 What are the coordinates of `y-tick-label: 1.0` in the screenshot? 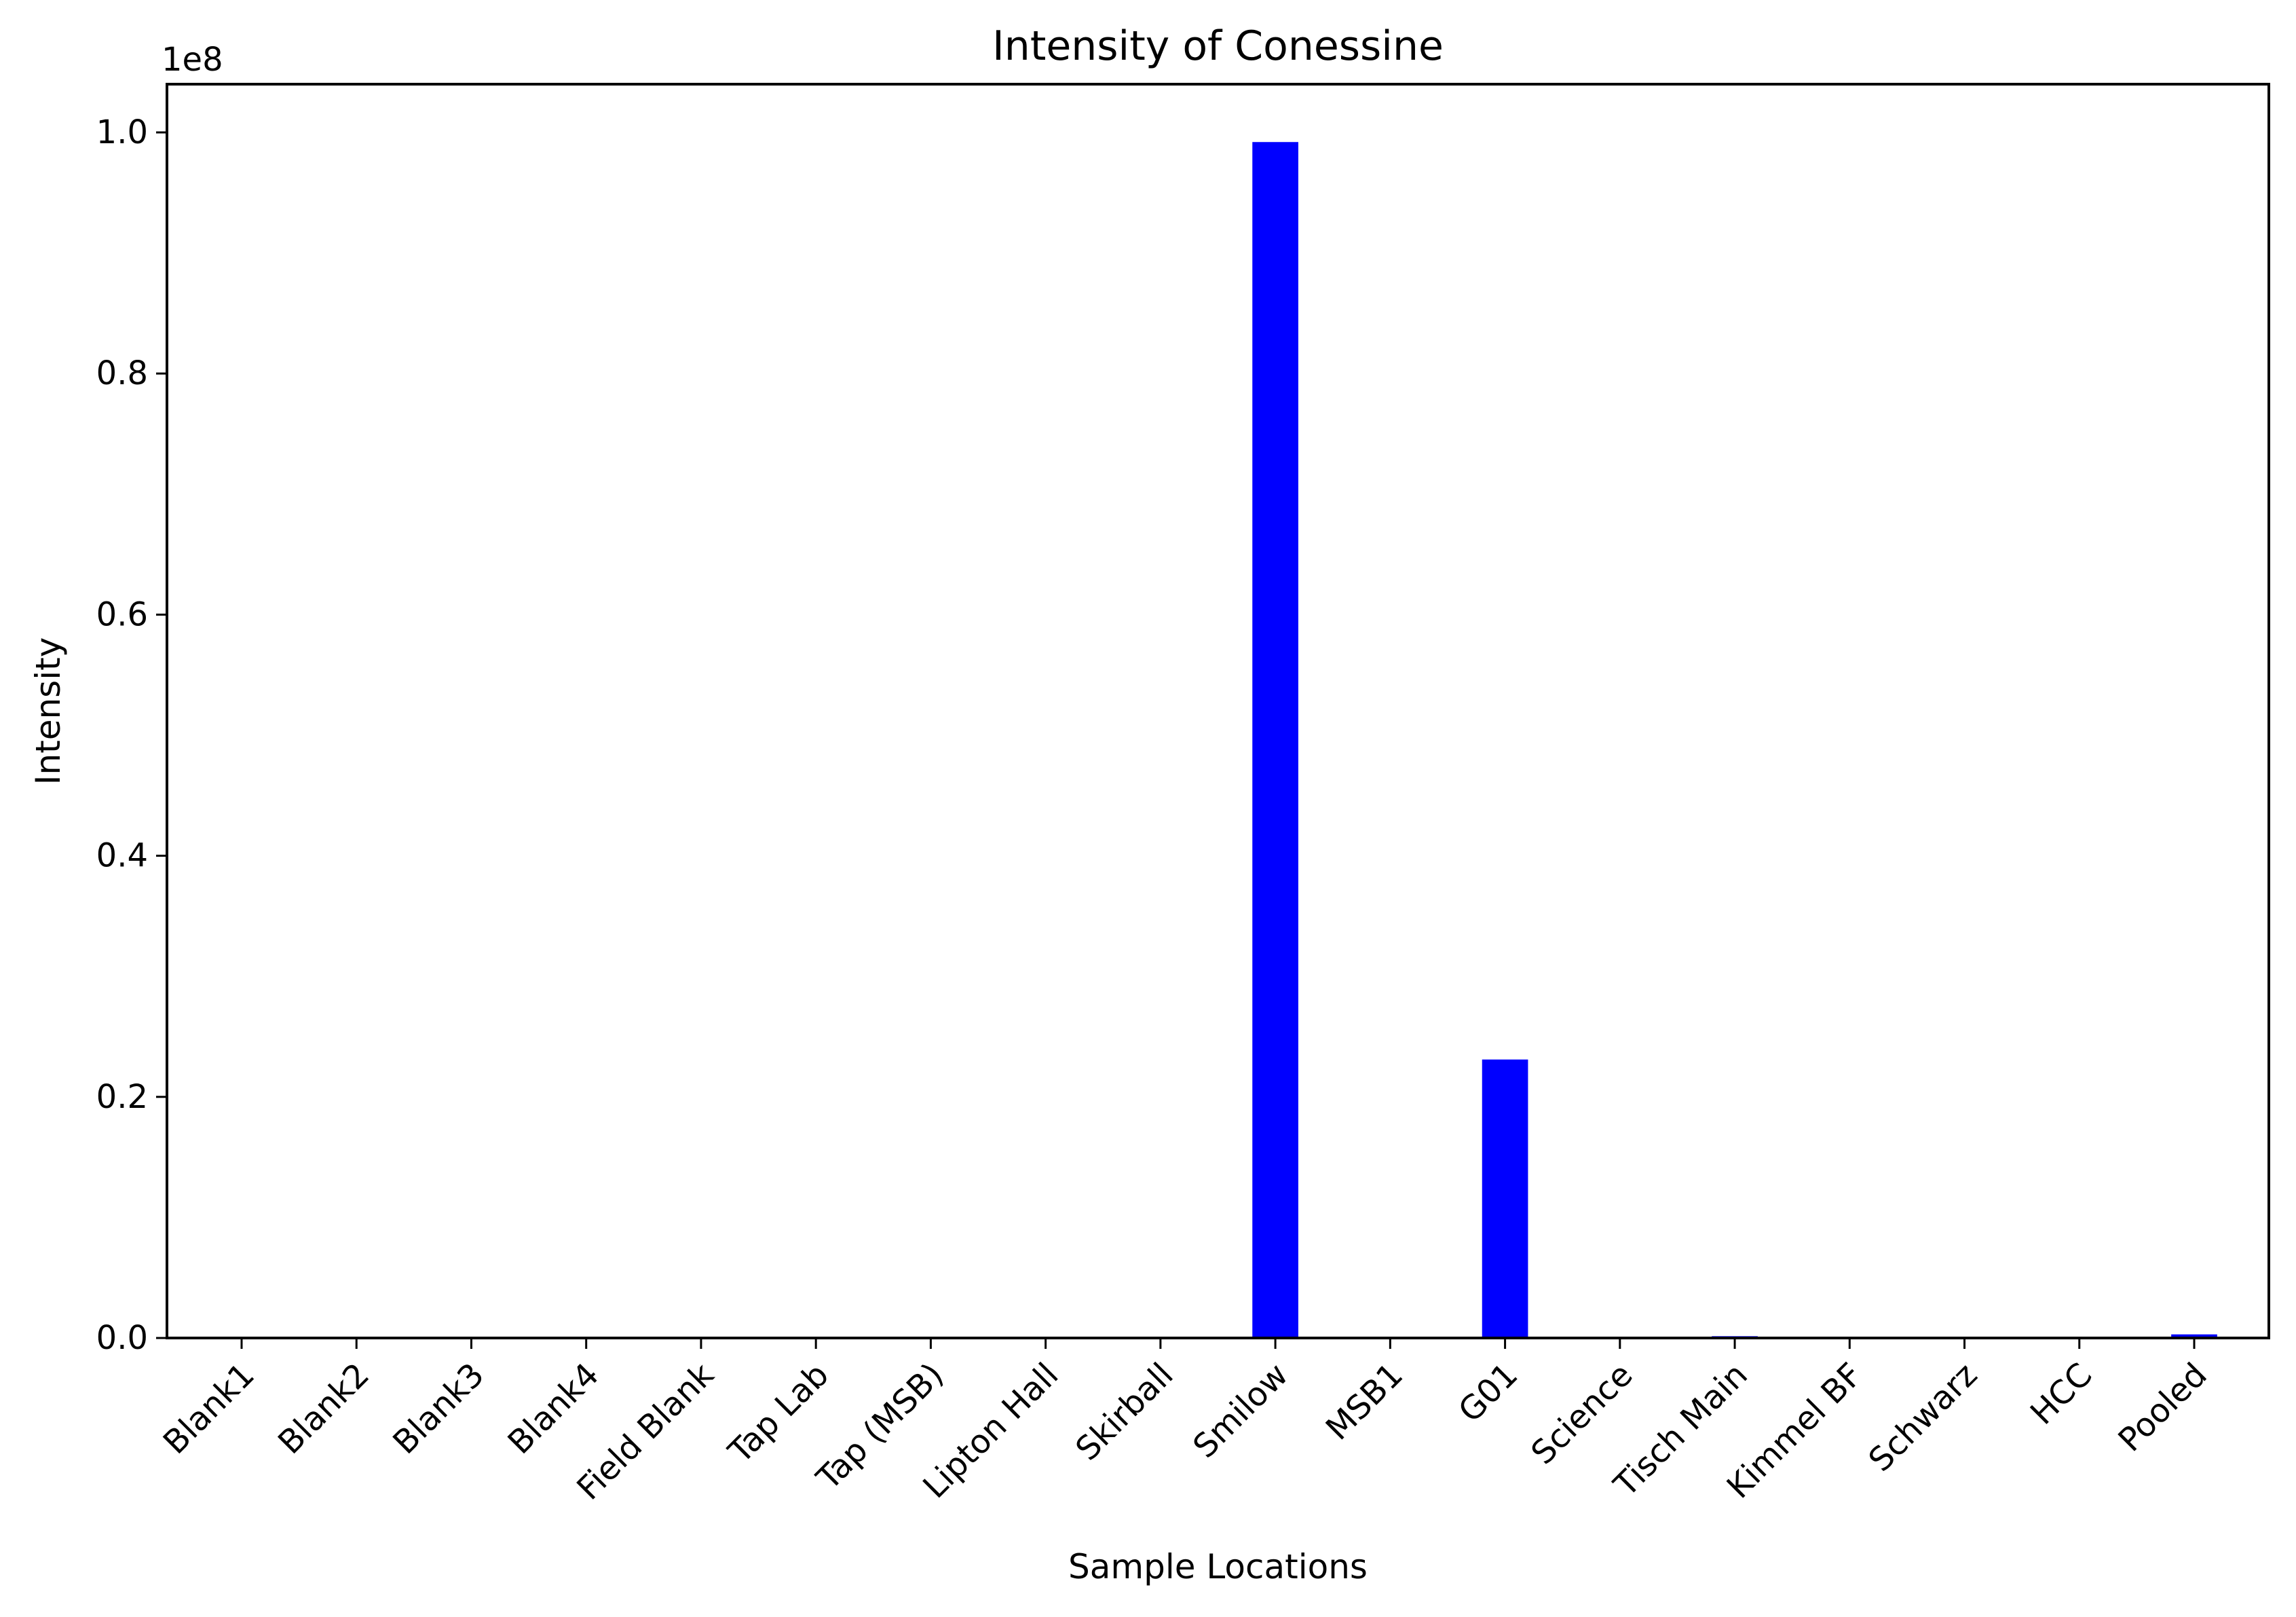 It's located at (122, 132).